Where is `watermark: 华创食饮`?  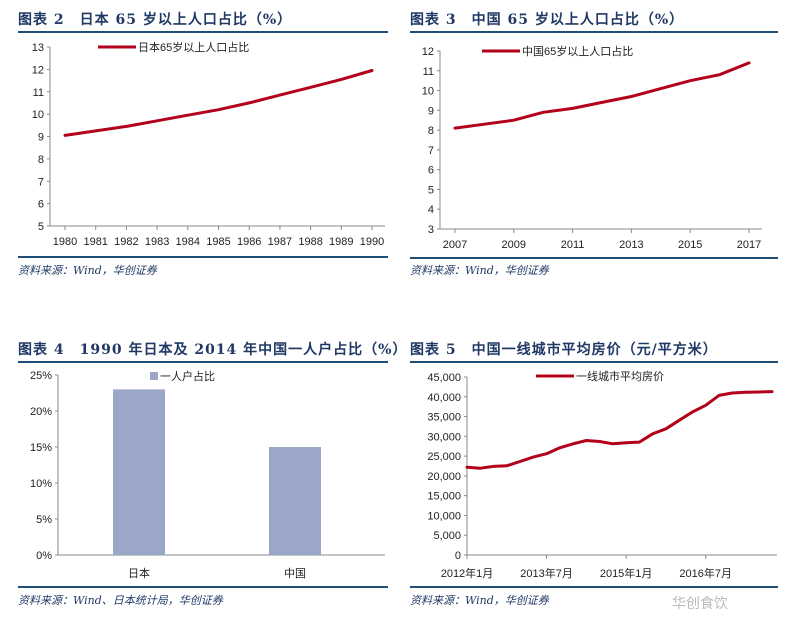 watermark: 华创食饮 is located at coordinates (700, 603).